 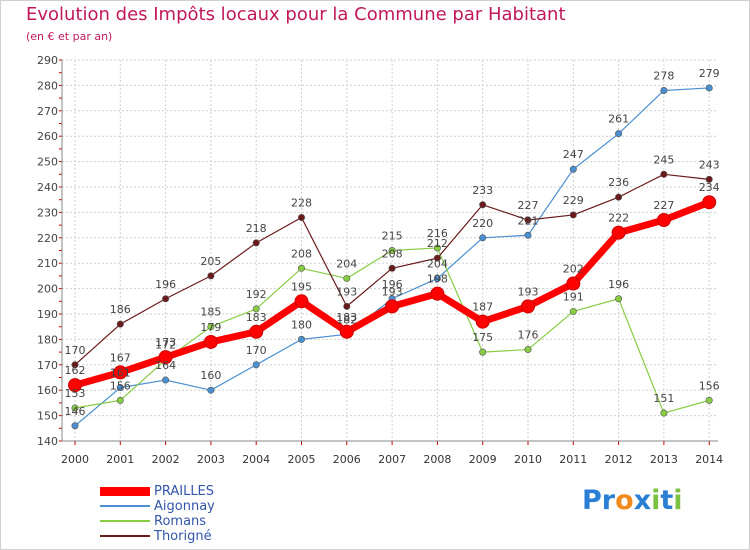 I want to click on y-tick-label: 260, so click(x=47, y=136).